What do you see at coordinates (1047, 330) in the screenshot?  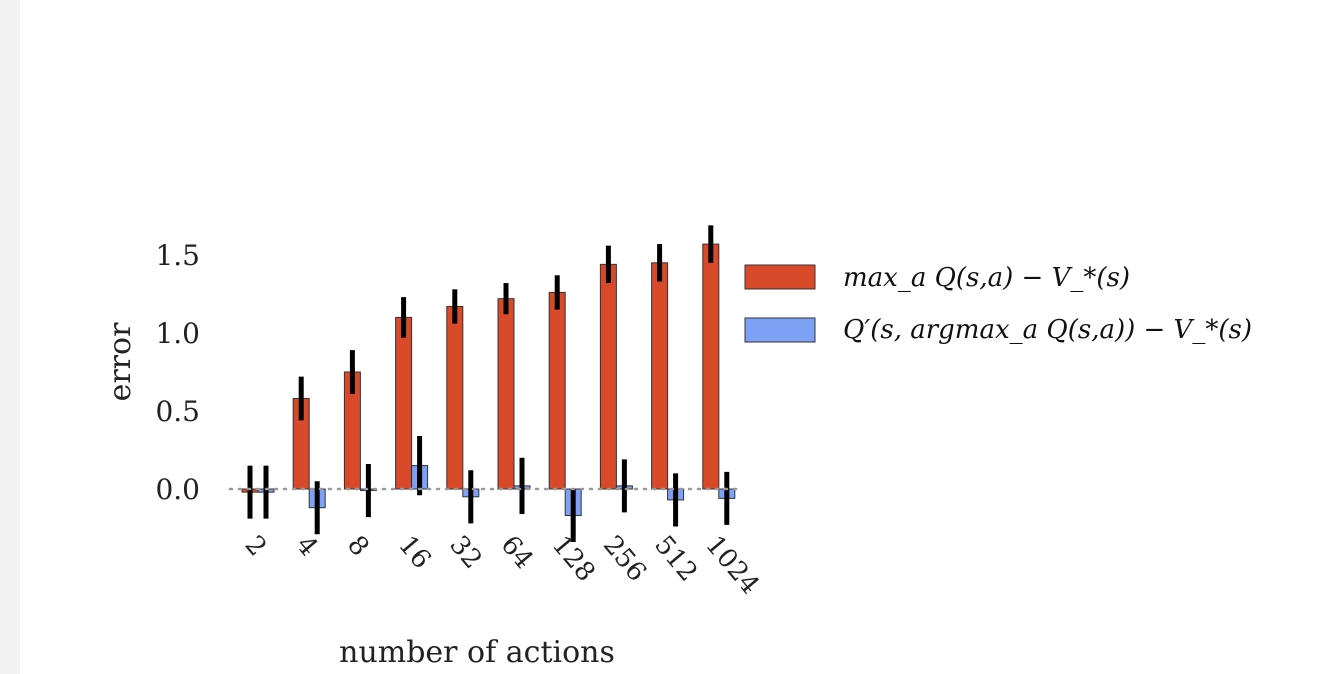 I see `legend-label-series-2: Q′(s, argmax_a Q(s,a)) − V_*(s)` at bounding box center [1047, 330].